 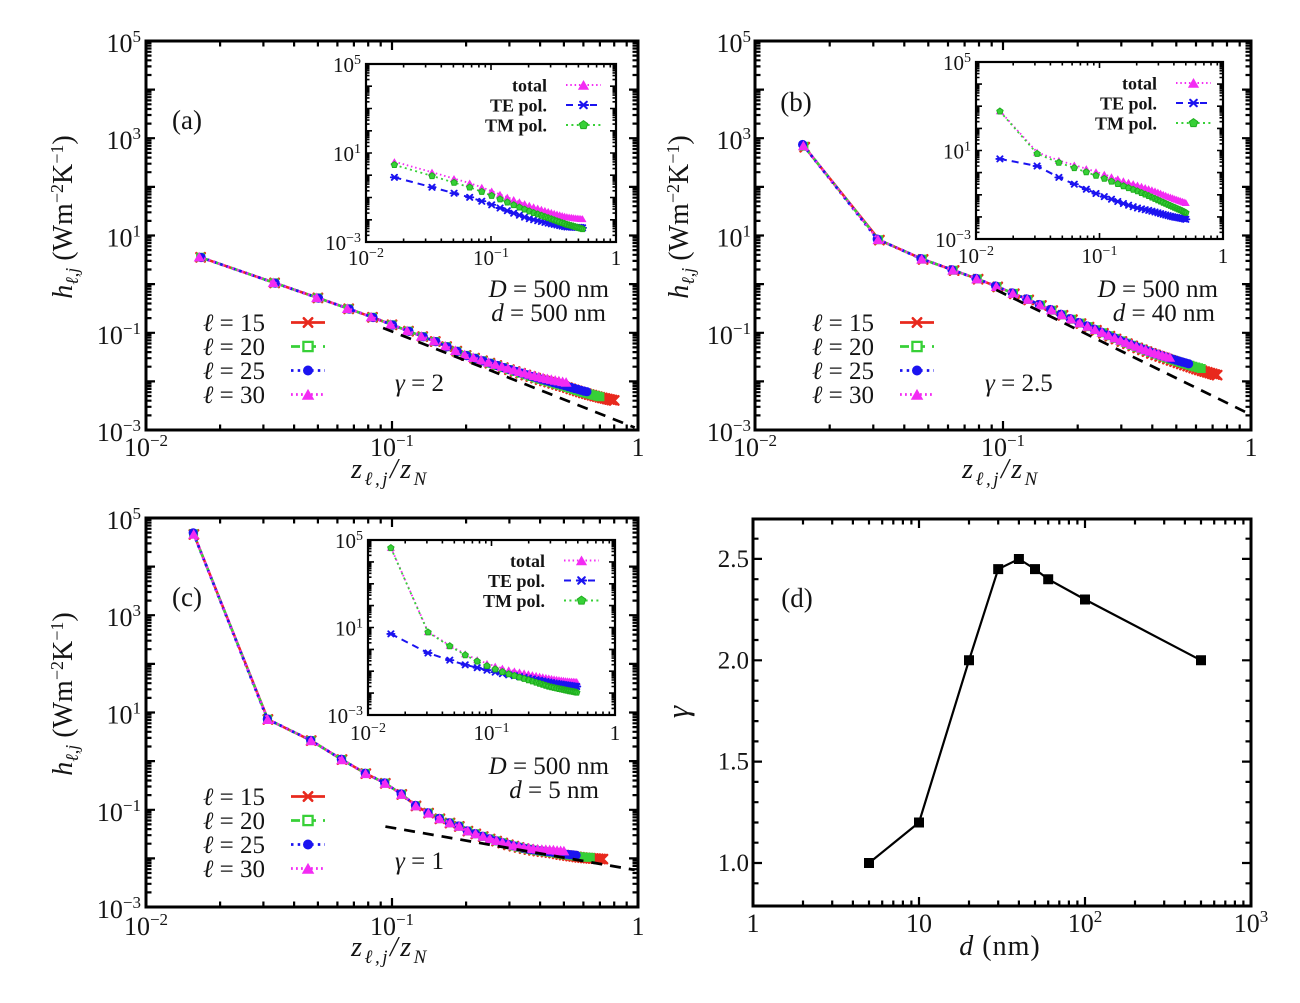 What do you see at coordinates (1019, 383) in the screenshot?
I see `svg-text: γ = 2.5` at bounding box center [1019, 383].